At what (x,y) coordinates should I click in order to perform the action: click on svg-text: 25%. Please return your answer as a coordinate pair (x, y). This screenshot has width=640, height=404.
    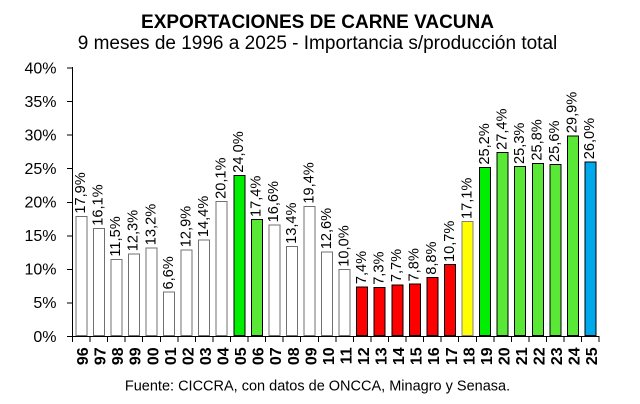
    Looking at the image, I should click on (40, 169).